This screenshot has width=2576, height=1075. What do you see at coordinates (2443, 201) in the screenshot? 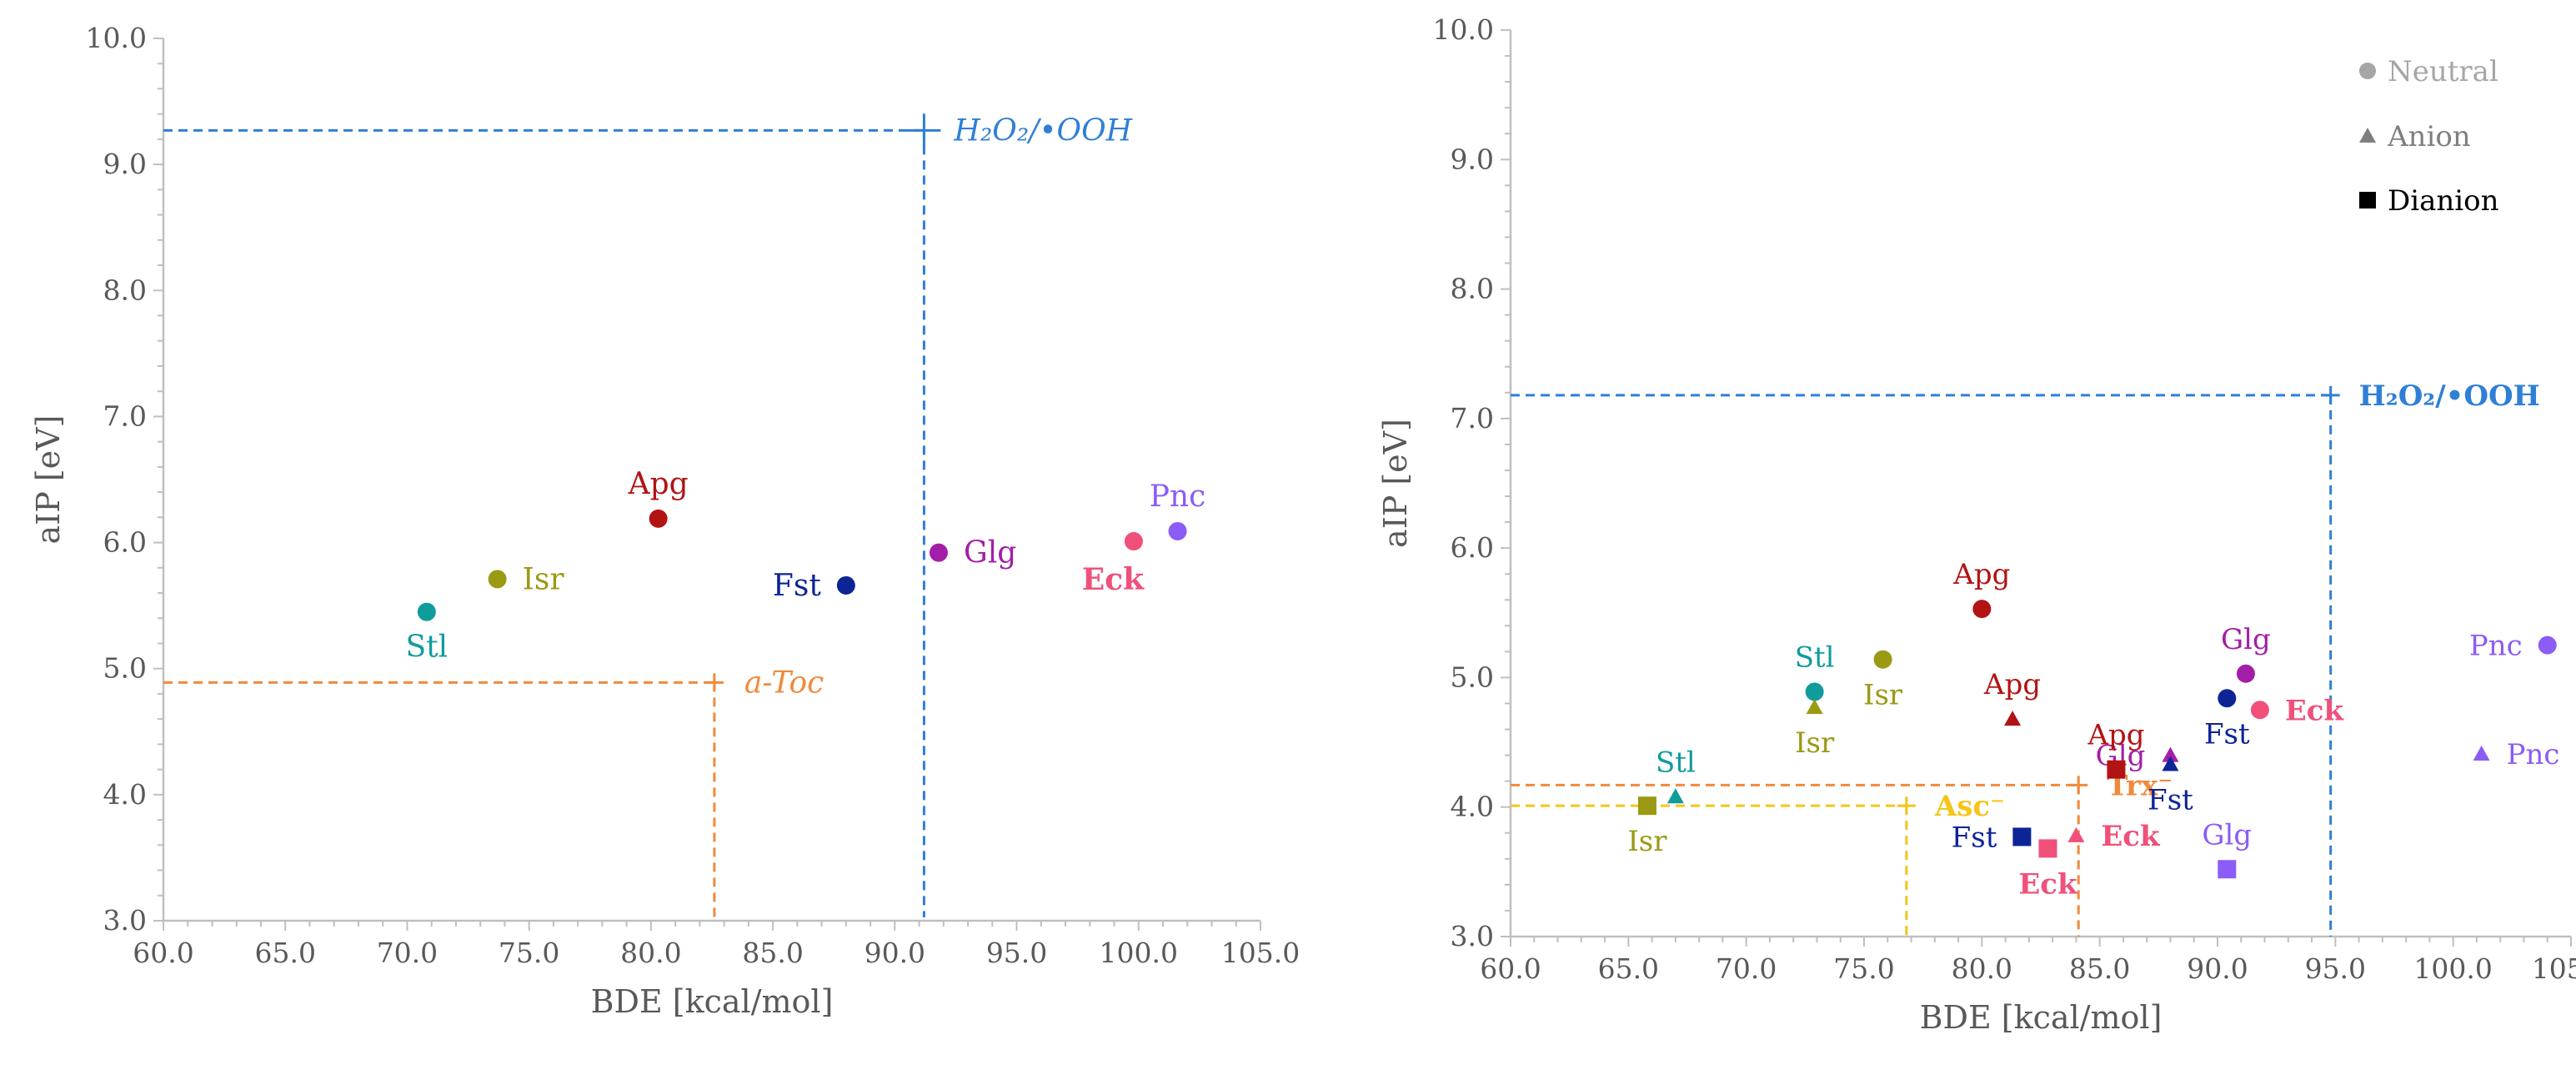
I see `legend-label: Dianion` at bounding box center [2443, 201].